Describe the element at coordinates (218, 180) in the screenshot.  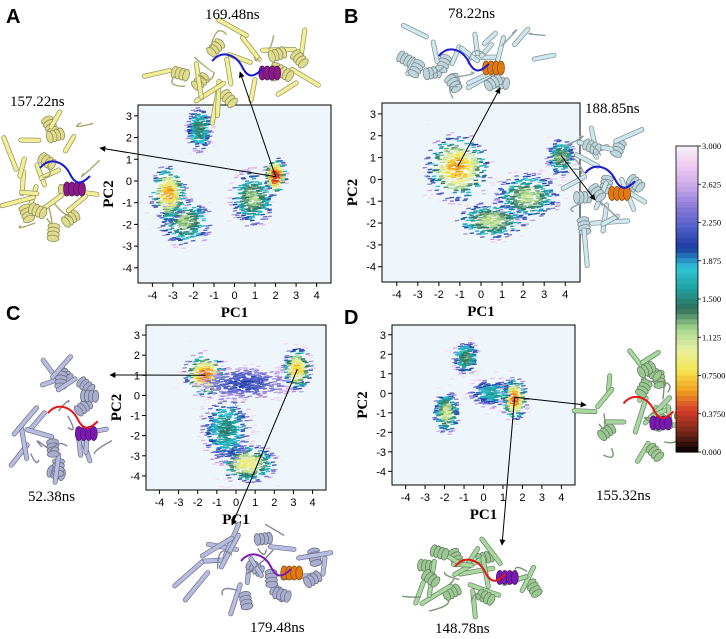
I see `density-map-a` at that location.